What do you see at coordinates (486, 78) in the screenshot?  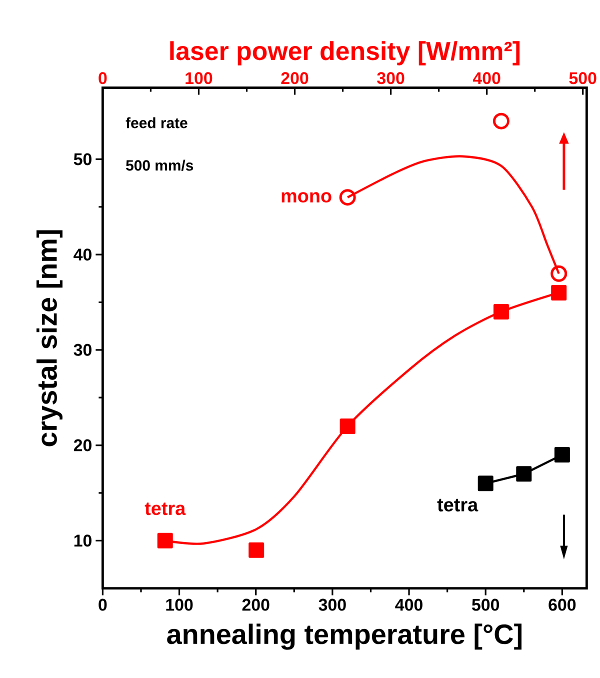 I see `x2-tick-label: 400` at bounding box center [486, 78].